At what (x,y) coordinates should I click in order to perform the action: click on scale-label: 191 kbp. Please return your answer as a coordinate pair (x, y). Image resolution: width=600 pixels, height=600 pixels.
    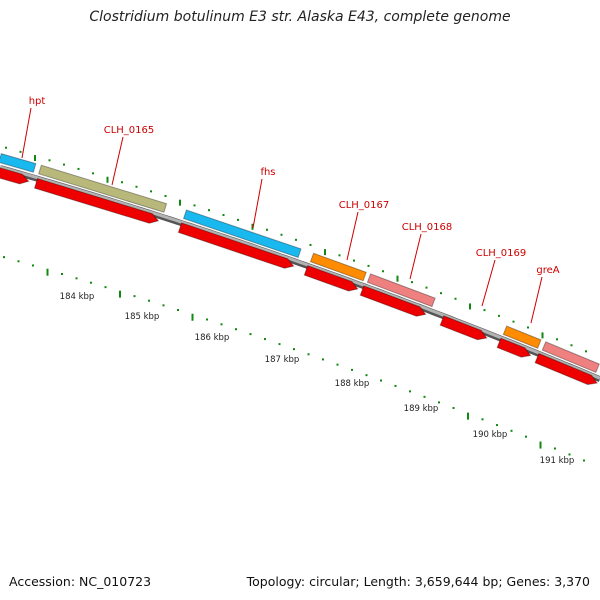
    Looking at the image, I should click on (557, 461).